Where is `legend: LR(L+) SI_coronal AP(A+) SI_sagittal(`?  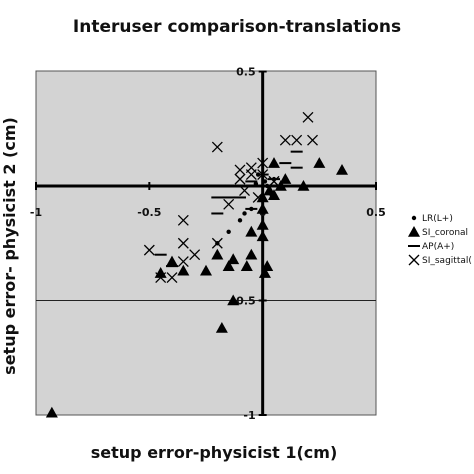 legend: LR(L+) SI_coronal AP(A+) SI_sagittal( is located at coordinates (439, 239).